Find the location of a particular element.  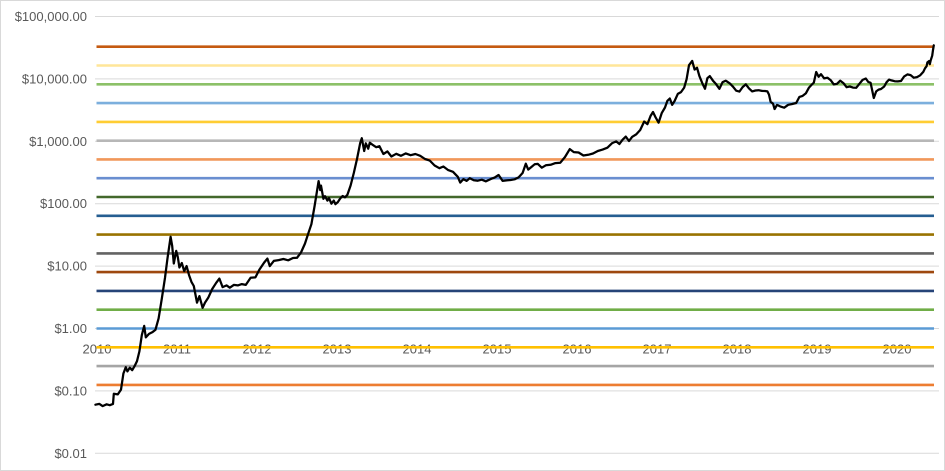

x-axis-label: 2018 is located at coordinates (737, 349).